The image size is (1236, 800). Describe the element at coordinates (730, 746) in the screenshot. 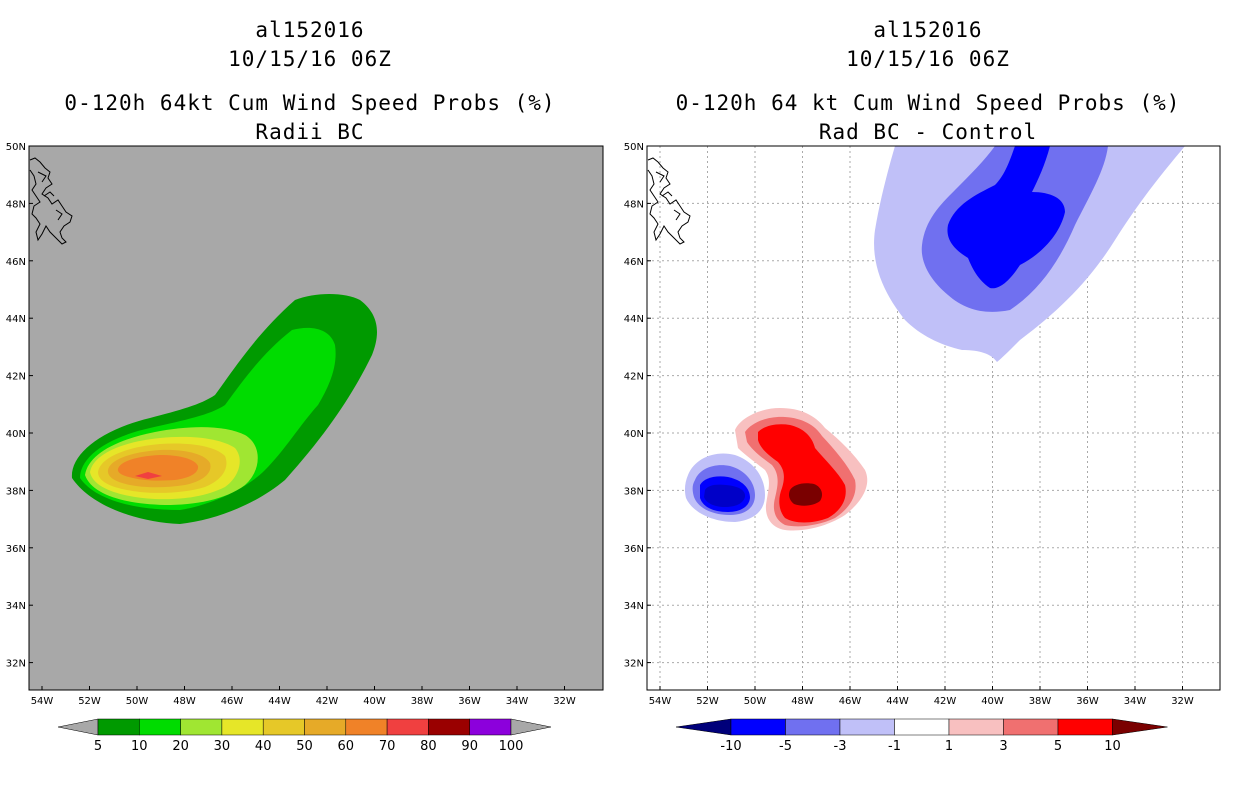

I see `colorbar-label: -10` at that location.